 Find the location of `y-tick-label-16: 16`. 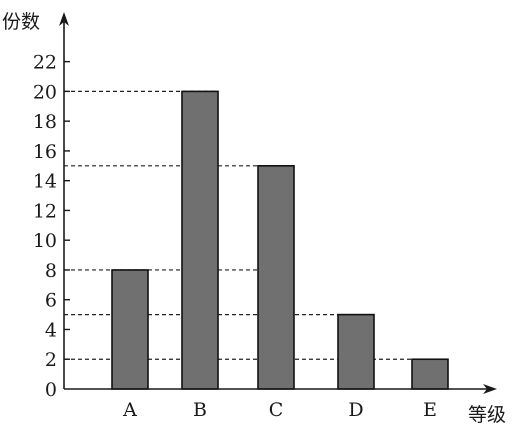

y-tick-label-16: 16 is located at coordinates (45, 152).